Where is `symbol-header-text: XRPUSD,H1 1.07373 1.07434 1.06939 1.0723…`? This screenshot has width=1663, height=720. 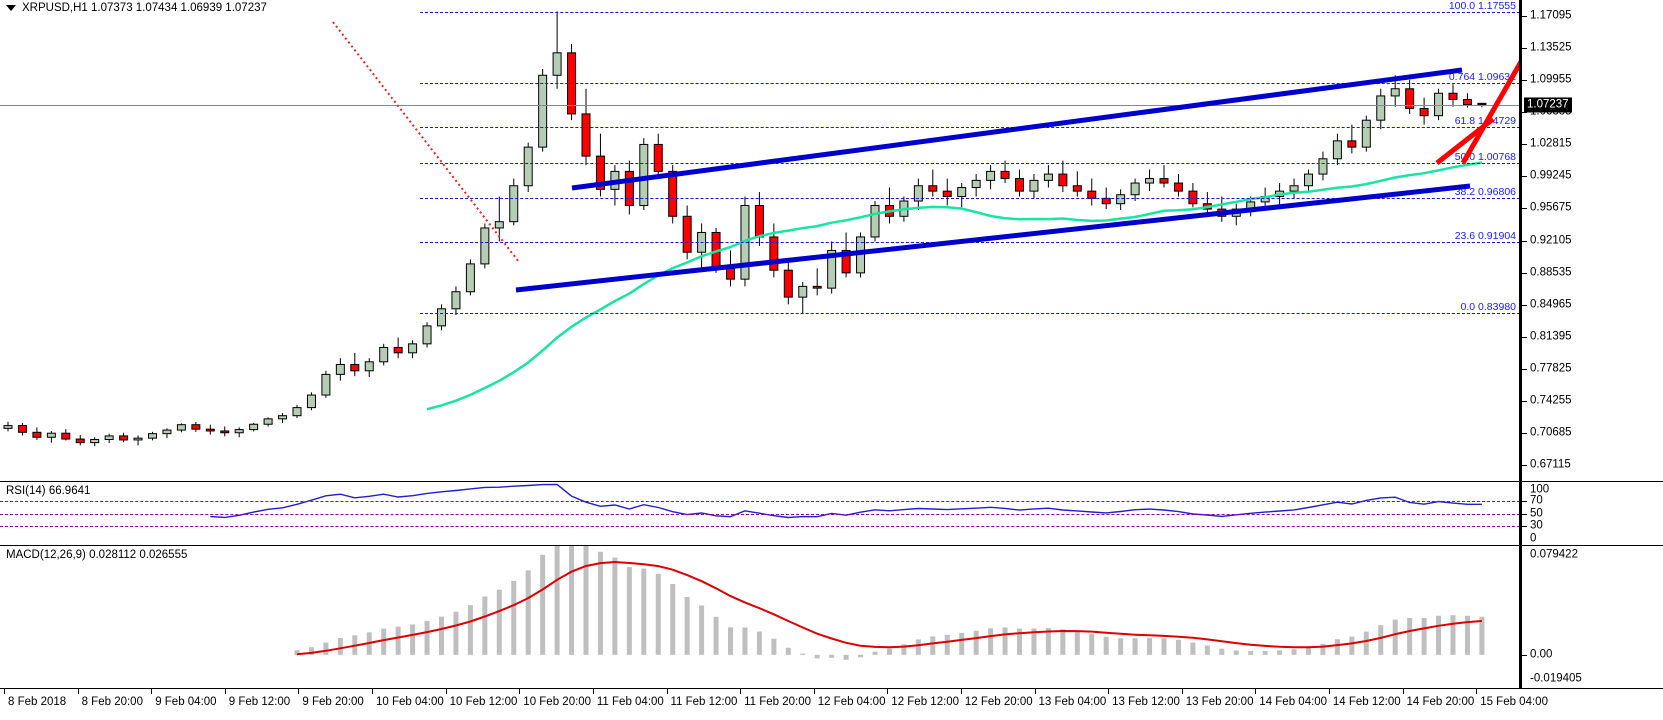
symbol-header-text: XRPUSD,H1 1.07373 1.07434 1.06939 1.0723… is located at coordinates (144, 8).